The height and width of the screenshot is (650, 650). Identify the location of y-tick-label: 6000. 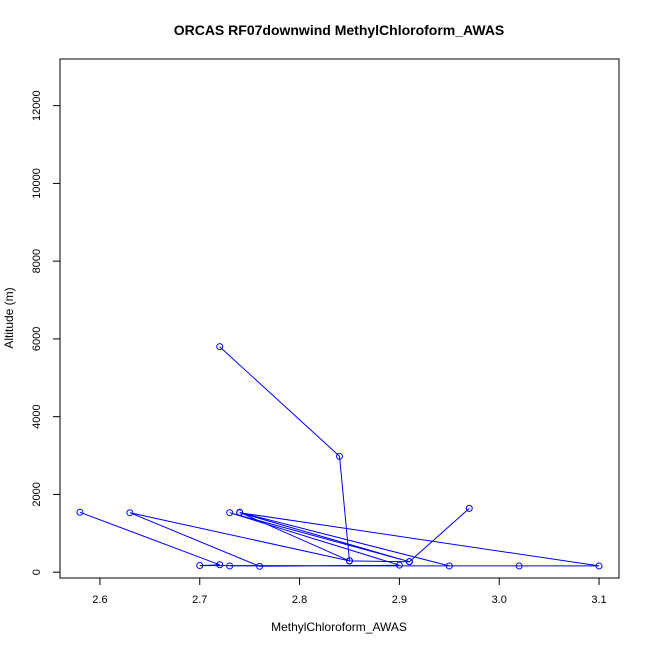
(37, 339).